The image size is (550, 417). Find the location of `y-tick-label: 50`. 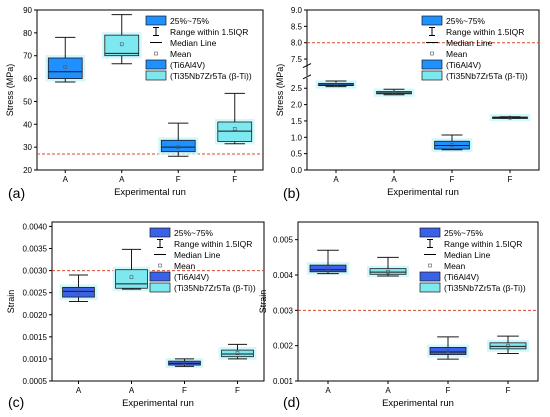

y-tick-label: 50 is located at coordinates (27, 101).